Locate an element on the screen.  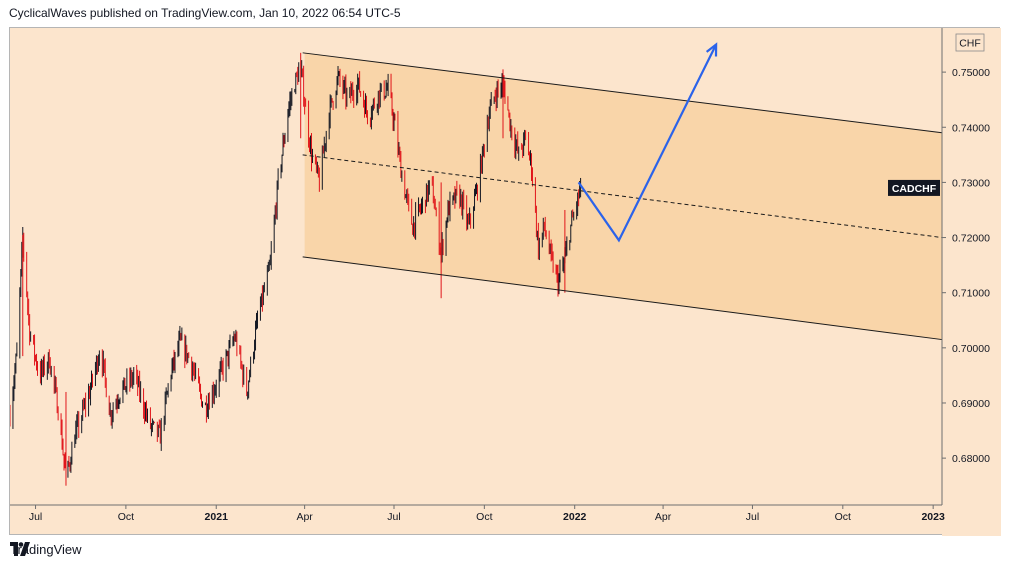
y-tick-label: 0.71000 is located at coordinates (971, 294).